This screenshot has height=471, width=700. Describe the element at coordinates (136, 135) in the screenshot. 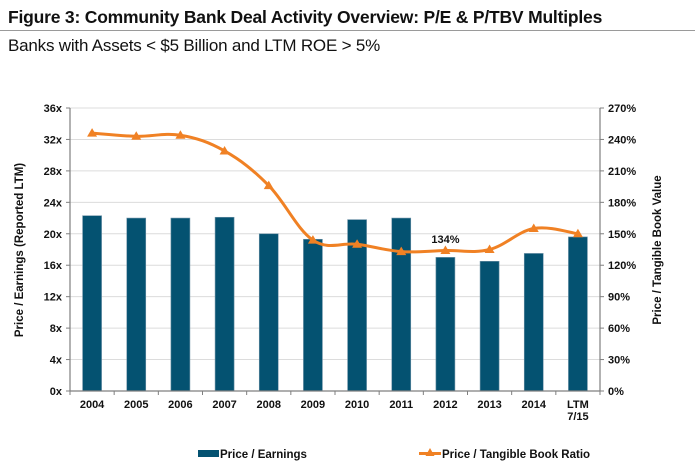

I see `line-marker-2005` at that location.